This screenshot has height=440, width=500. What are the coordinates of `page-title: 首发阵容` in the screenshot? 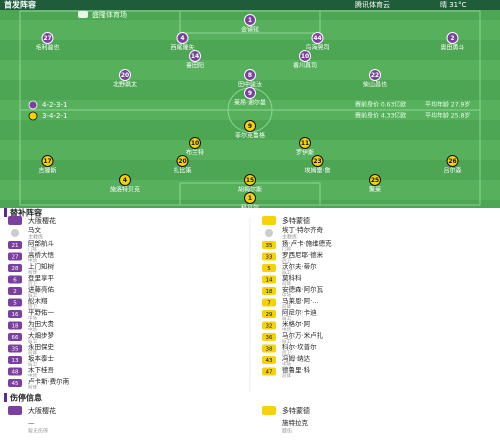 It's located at (20, 5).